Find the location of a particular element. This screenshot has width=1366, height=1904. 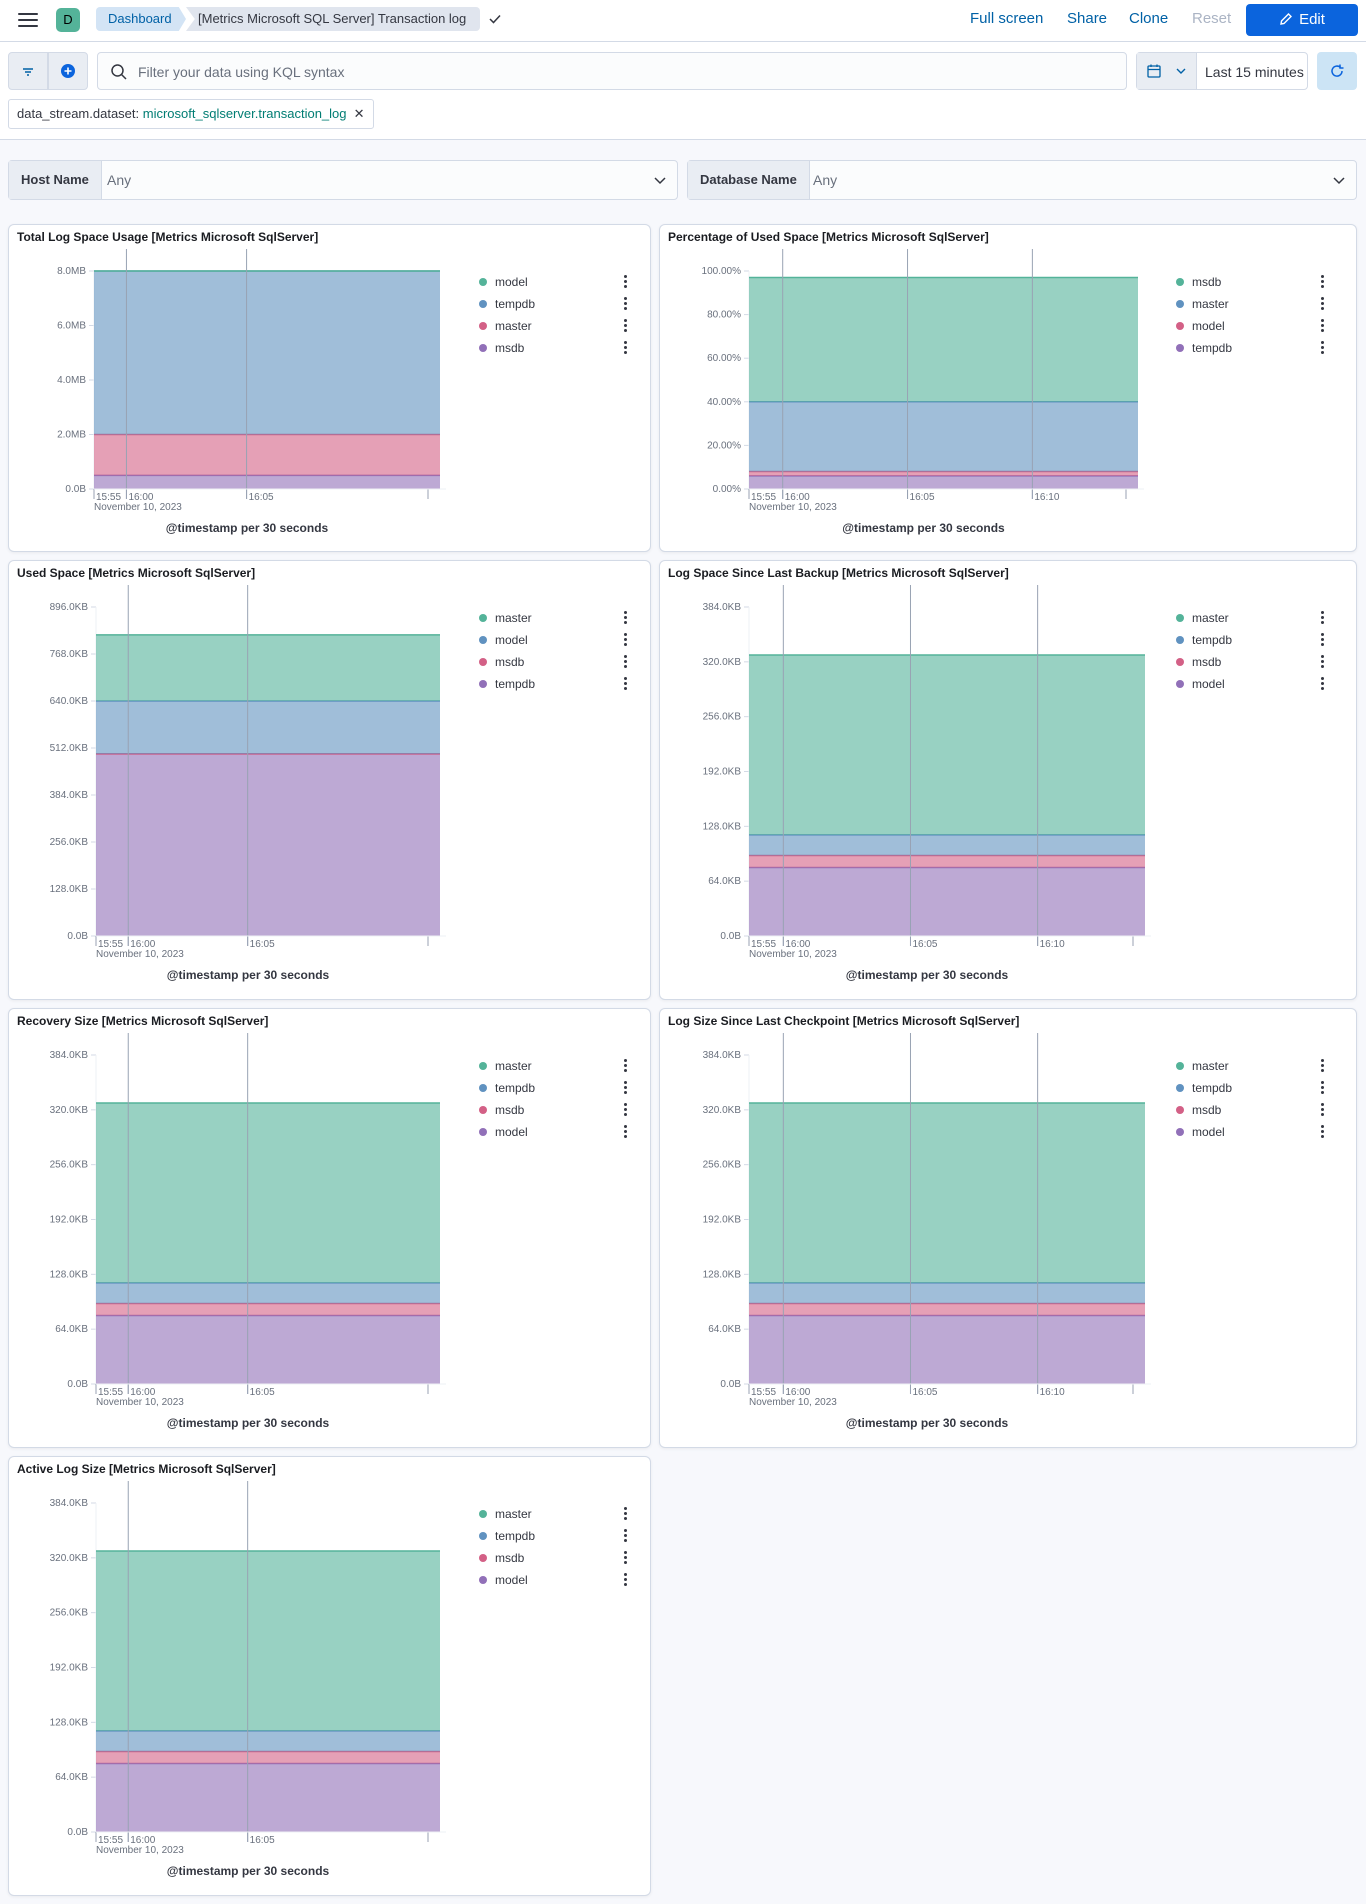

add-filter-button is located at coordinates (68, 71).